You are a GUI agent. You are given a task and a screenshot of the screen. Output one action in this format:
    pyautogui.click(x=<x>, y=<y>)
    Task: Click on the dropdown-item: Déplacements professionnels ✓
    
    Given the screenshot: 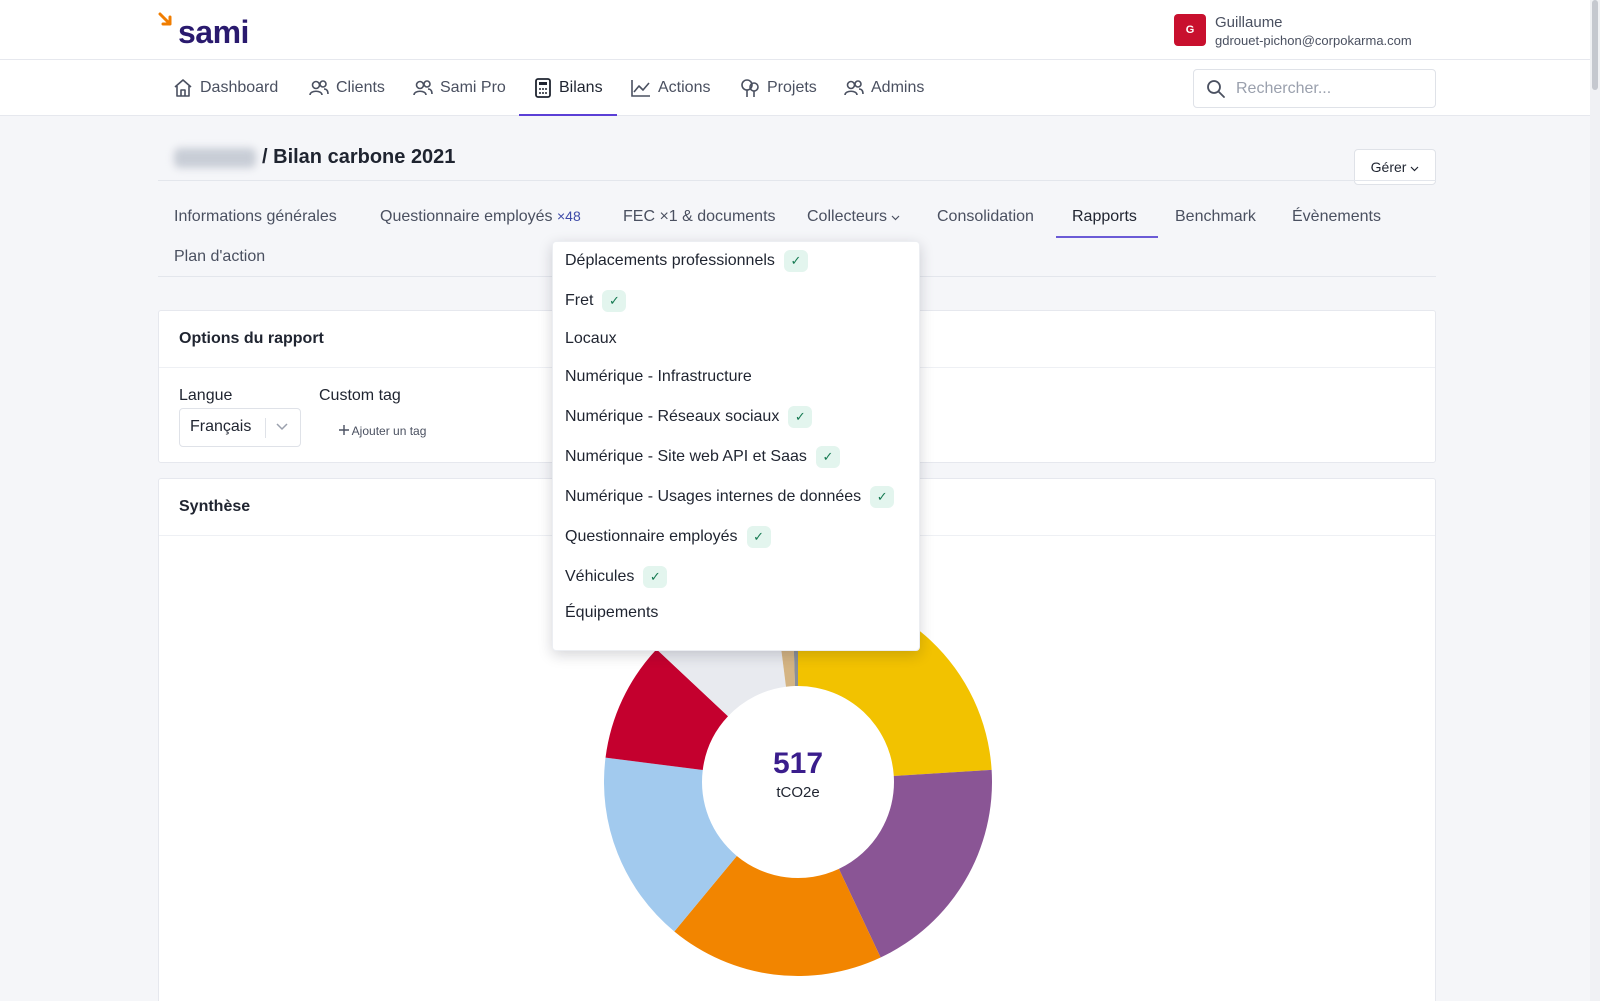 What is the action you would take?
    pyautogui.click(x=686, y=261)
    